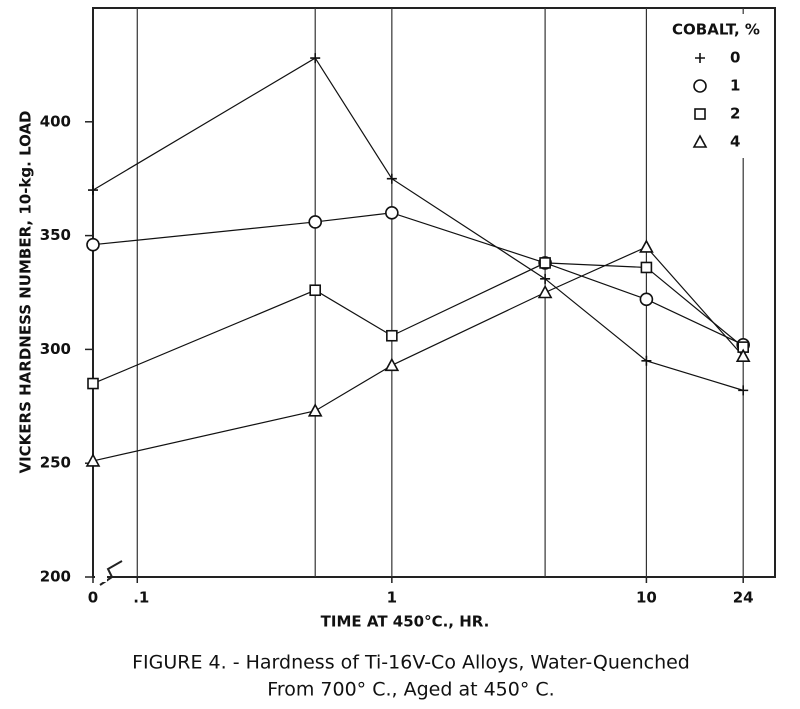  I want to click on x-tick-label: 0, so click(93, 598).